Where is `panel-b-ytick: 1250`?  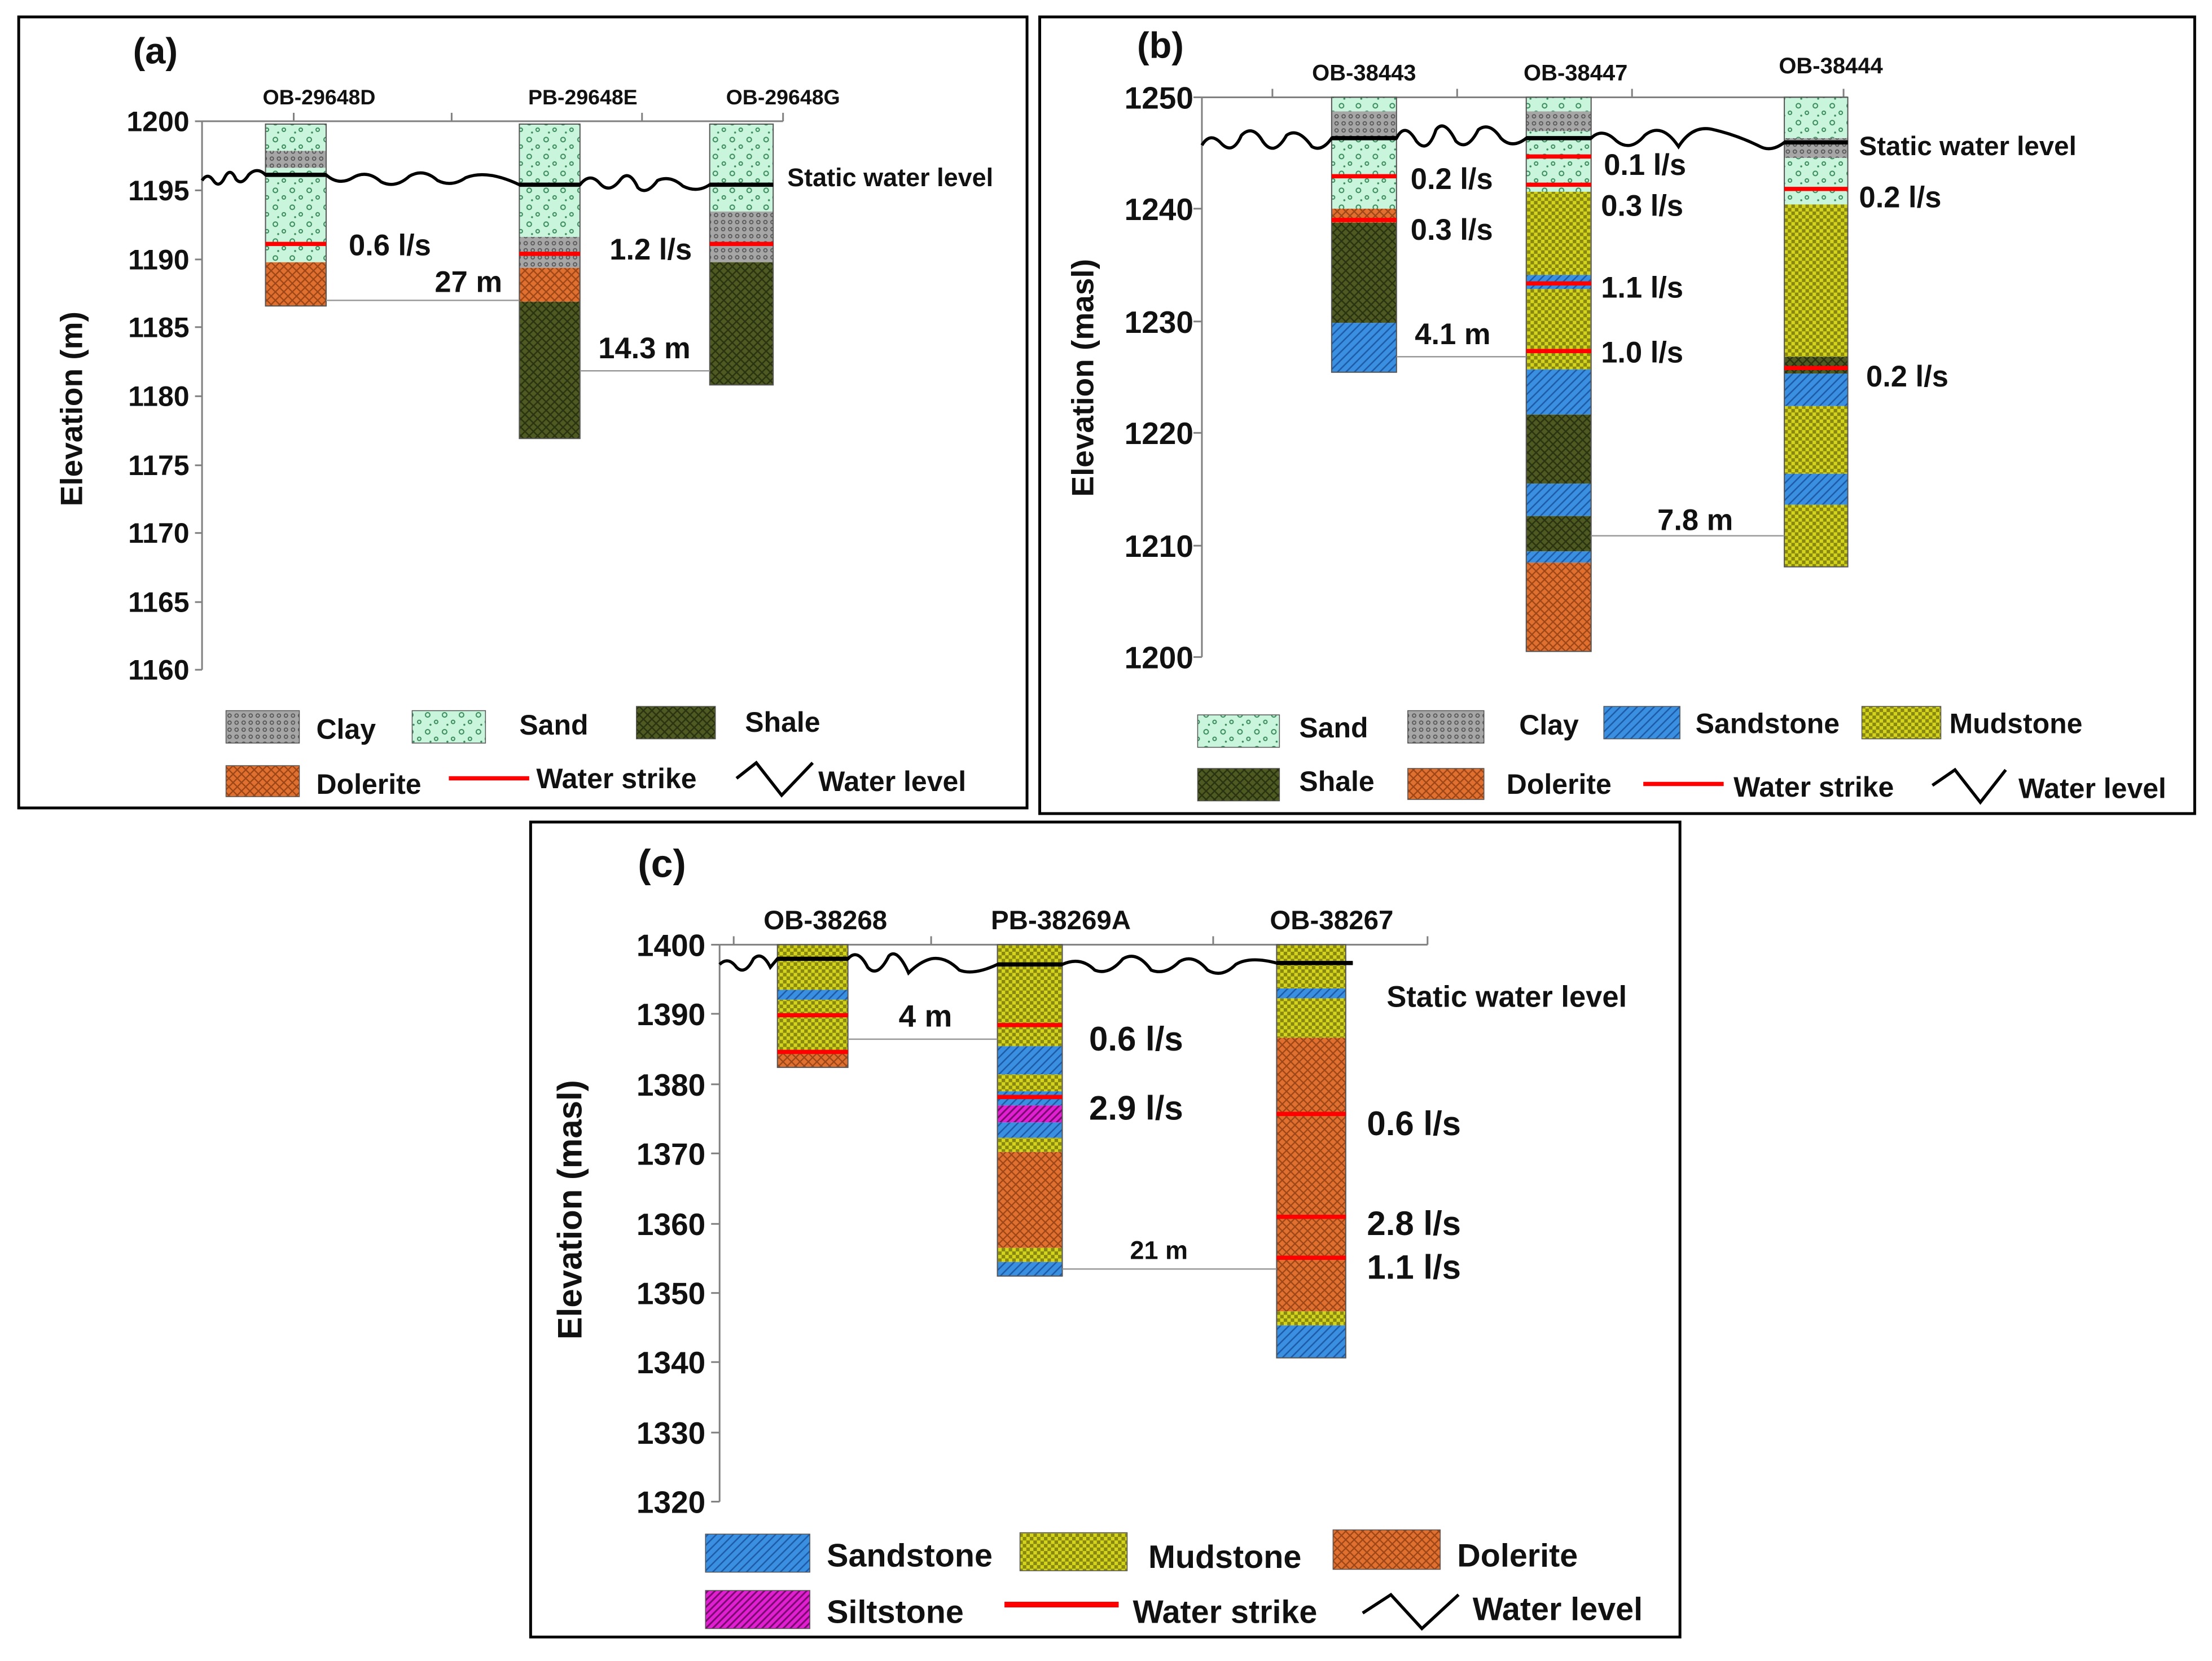 panel-b-ytick: 1250 is located at coordinates (1159, 98).